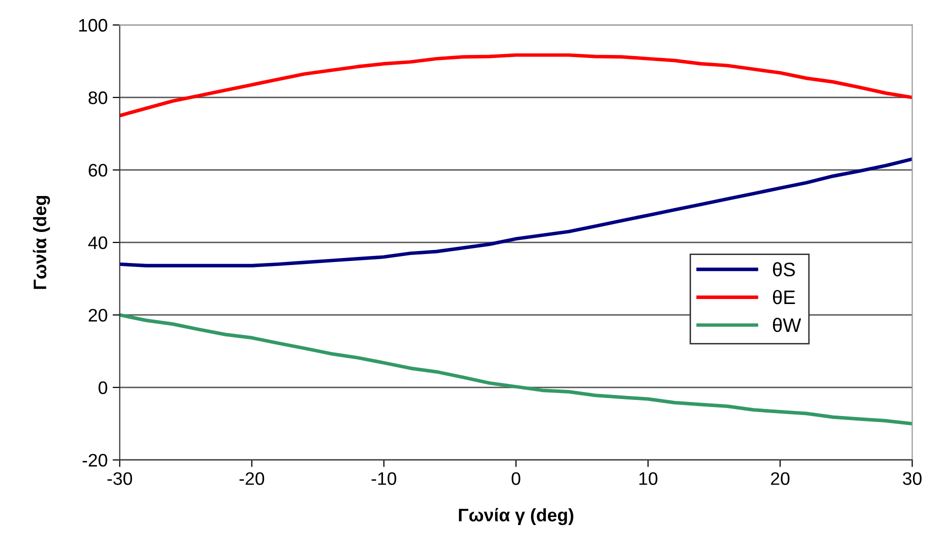 The height and width of the screenshot is (543, 928). What do you see at coordinates (95, 460) in the screenshot?
I see `y-tick-label: -20` at bounding box center [95, 460].